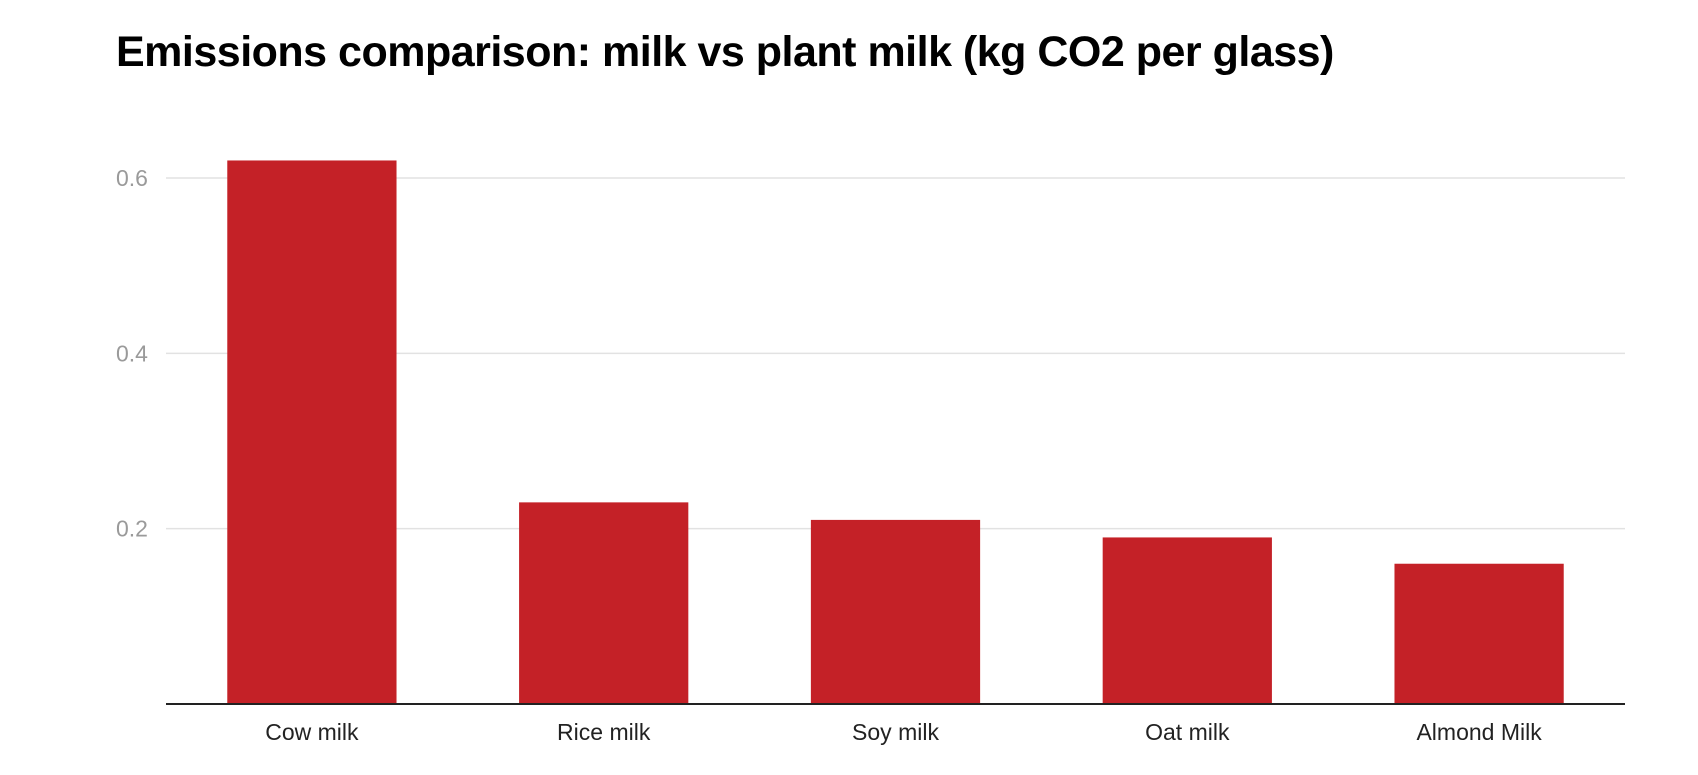 The image size is (1698, 775). What do you see at coordinates (1479, 633) in the screenshot?
I see `bar-almond-milk` at bounding box center [1479, 633].